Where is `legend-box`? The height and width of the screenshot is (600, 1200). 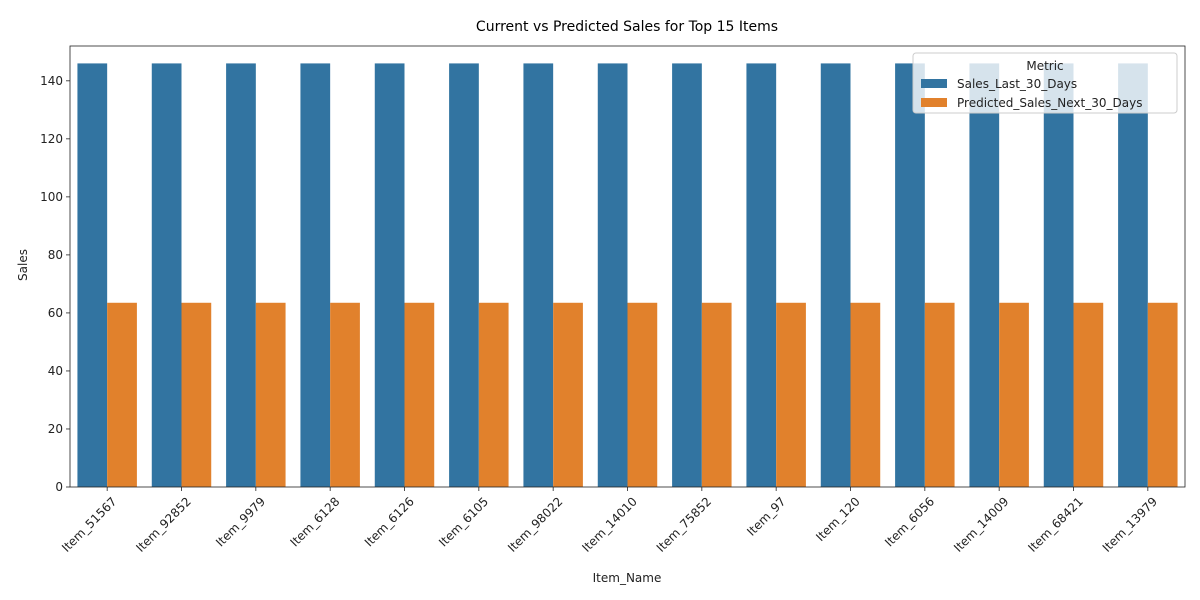
legend-box is located at coordinates (1045, 83).